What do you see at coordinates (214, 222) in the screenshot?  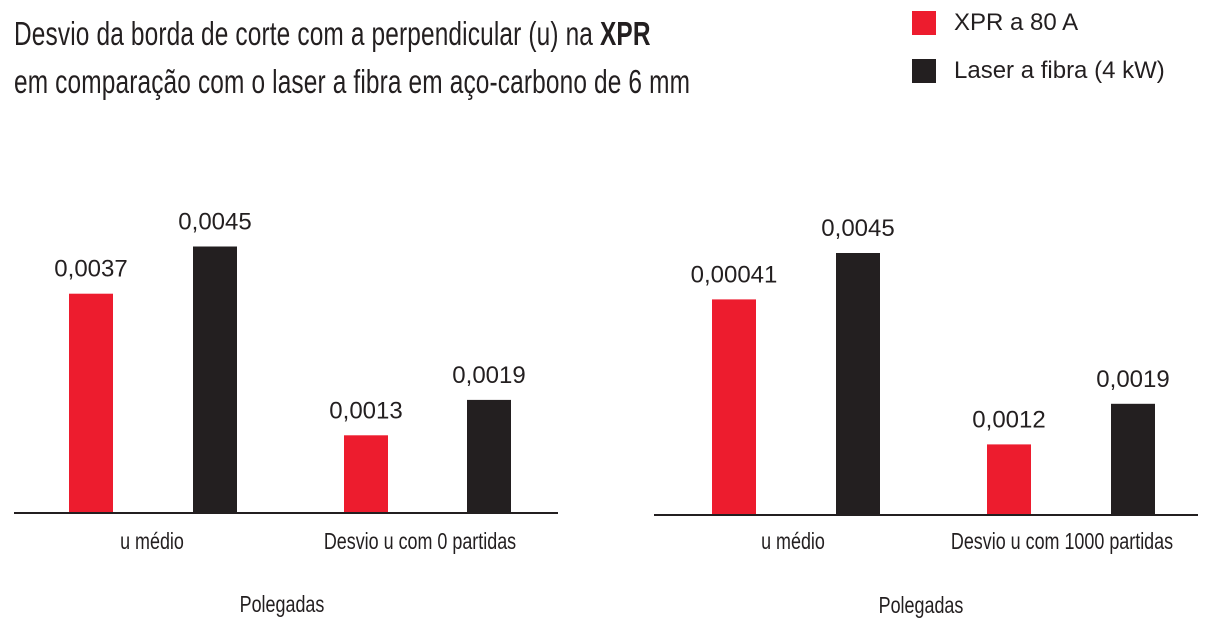 I see `value-label-chart1-laser-cat1: 0,0045` at bounding box center [214, 222].